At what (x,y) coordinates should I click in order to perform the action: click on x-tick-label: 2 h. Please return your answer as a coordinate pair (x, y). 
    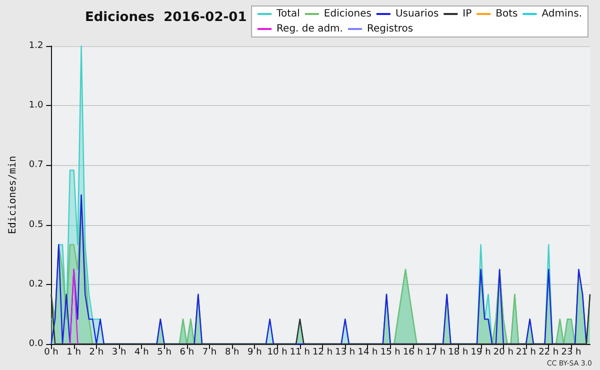
    Looking at the image, I should click on (96, 353).